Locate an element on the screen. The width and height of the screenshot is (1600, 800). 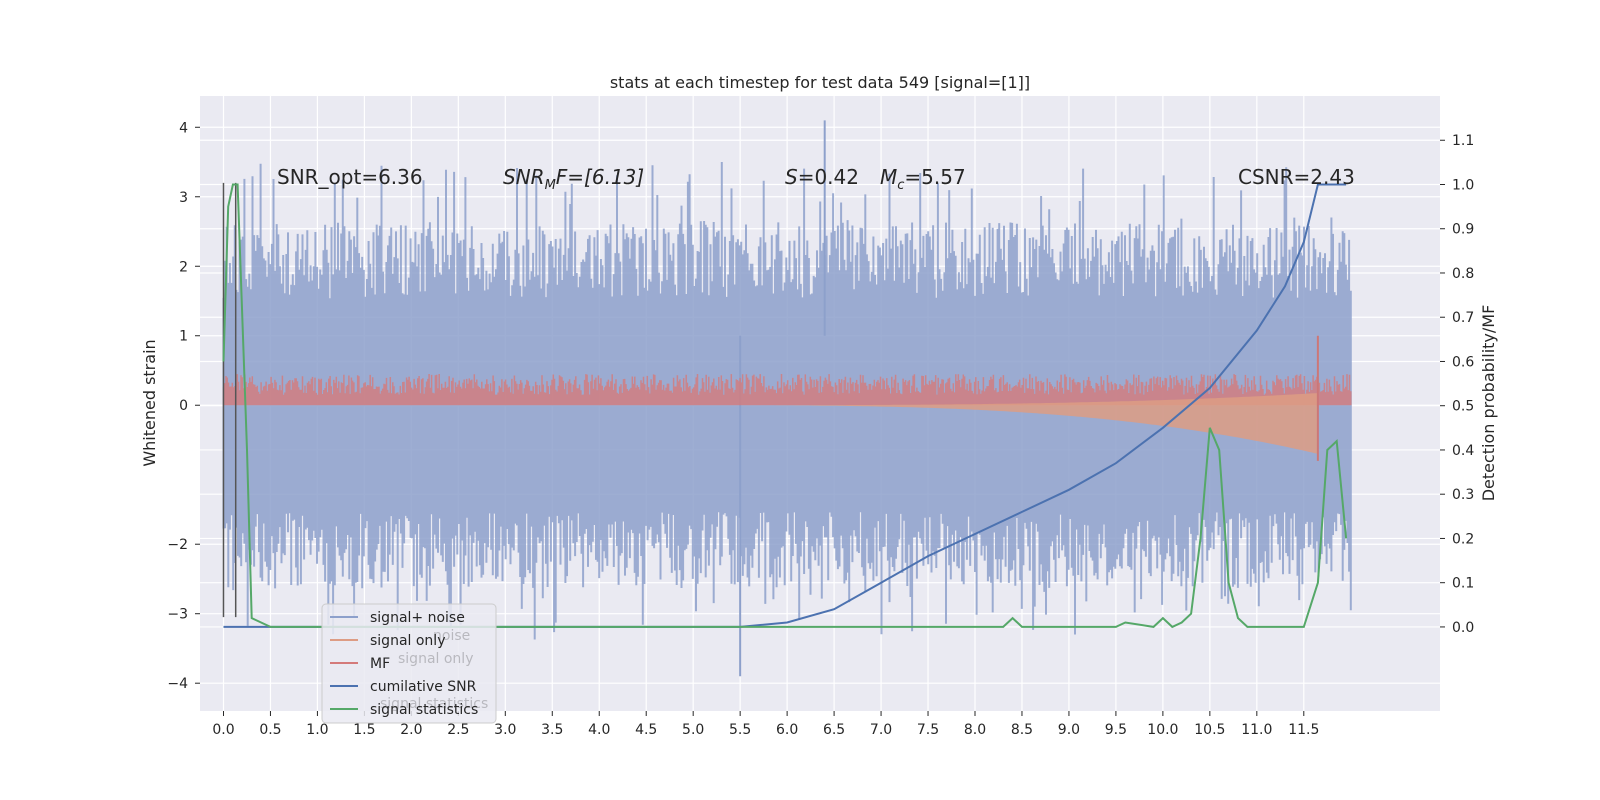
y-left-tick-label: 2 is located at coordinates (183, 267).